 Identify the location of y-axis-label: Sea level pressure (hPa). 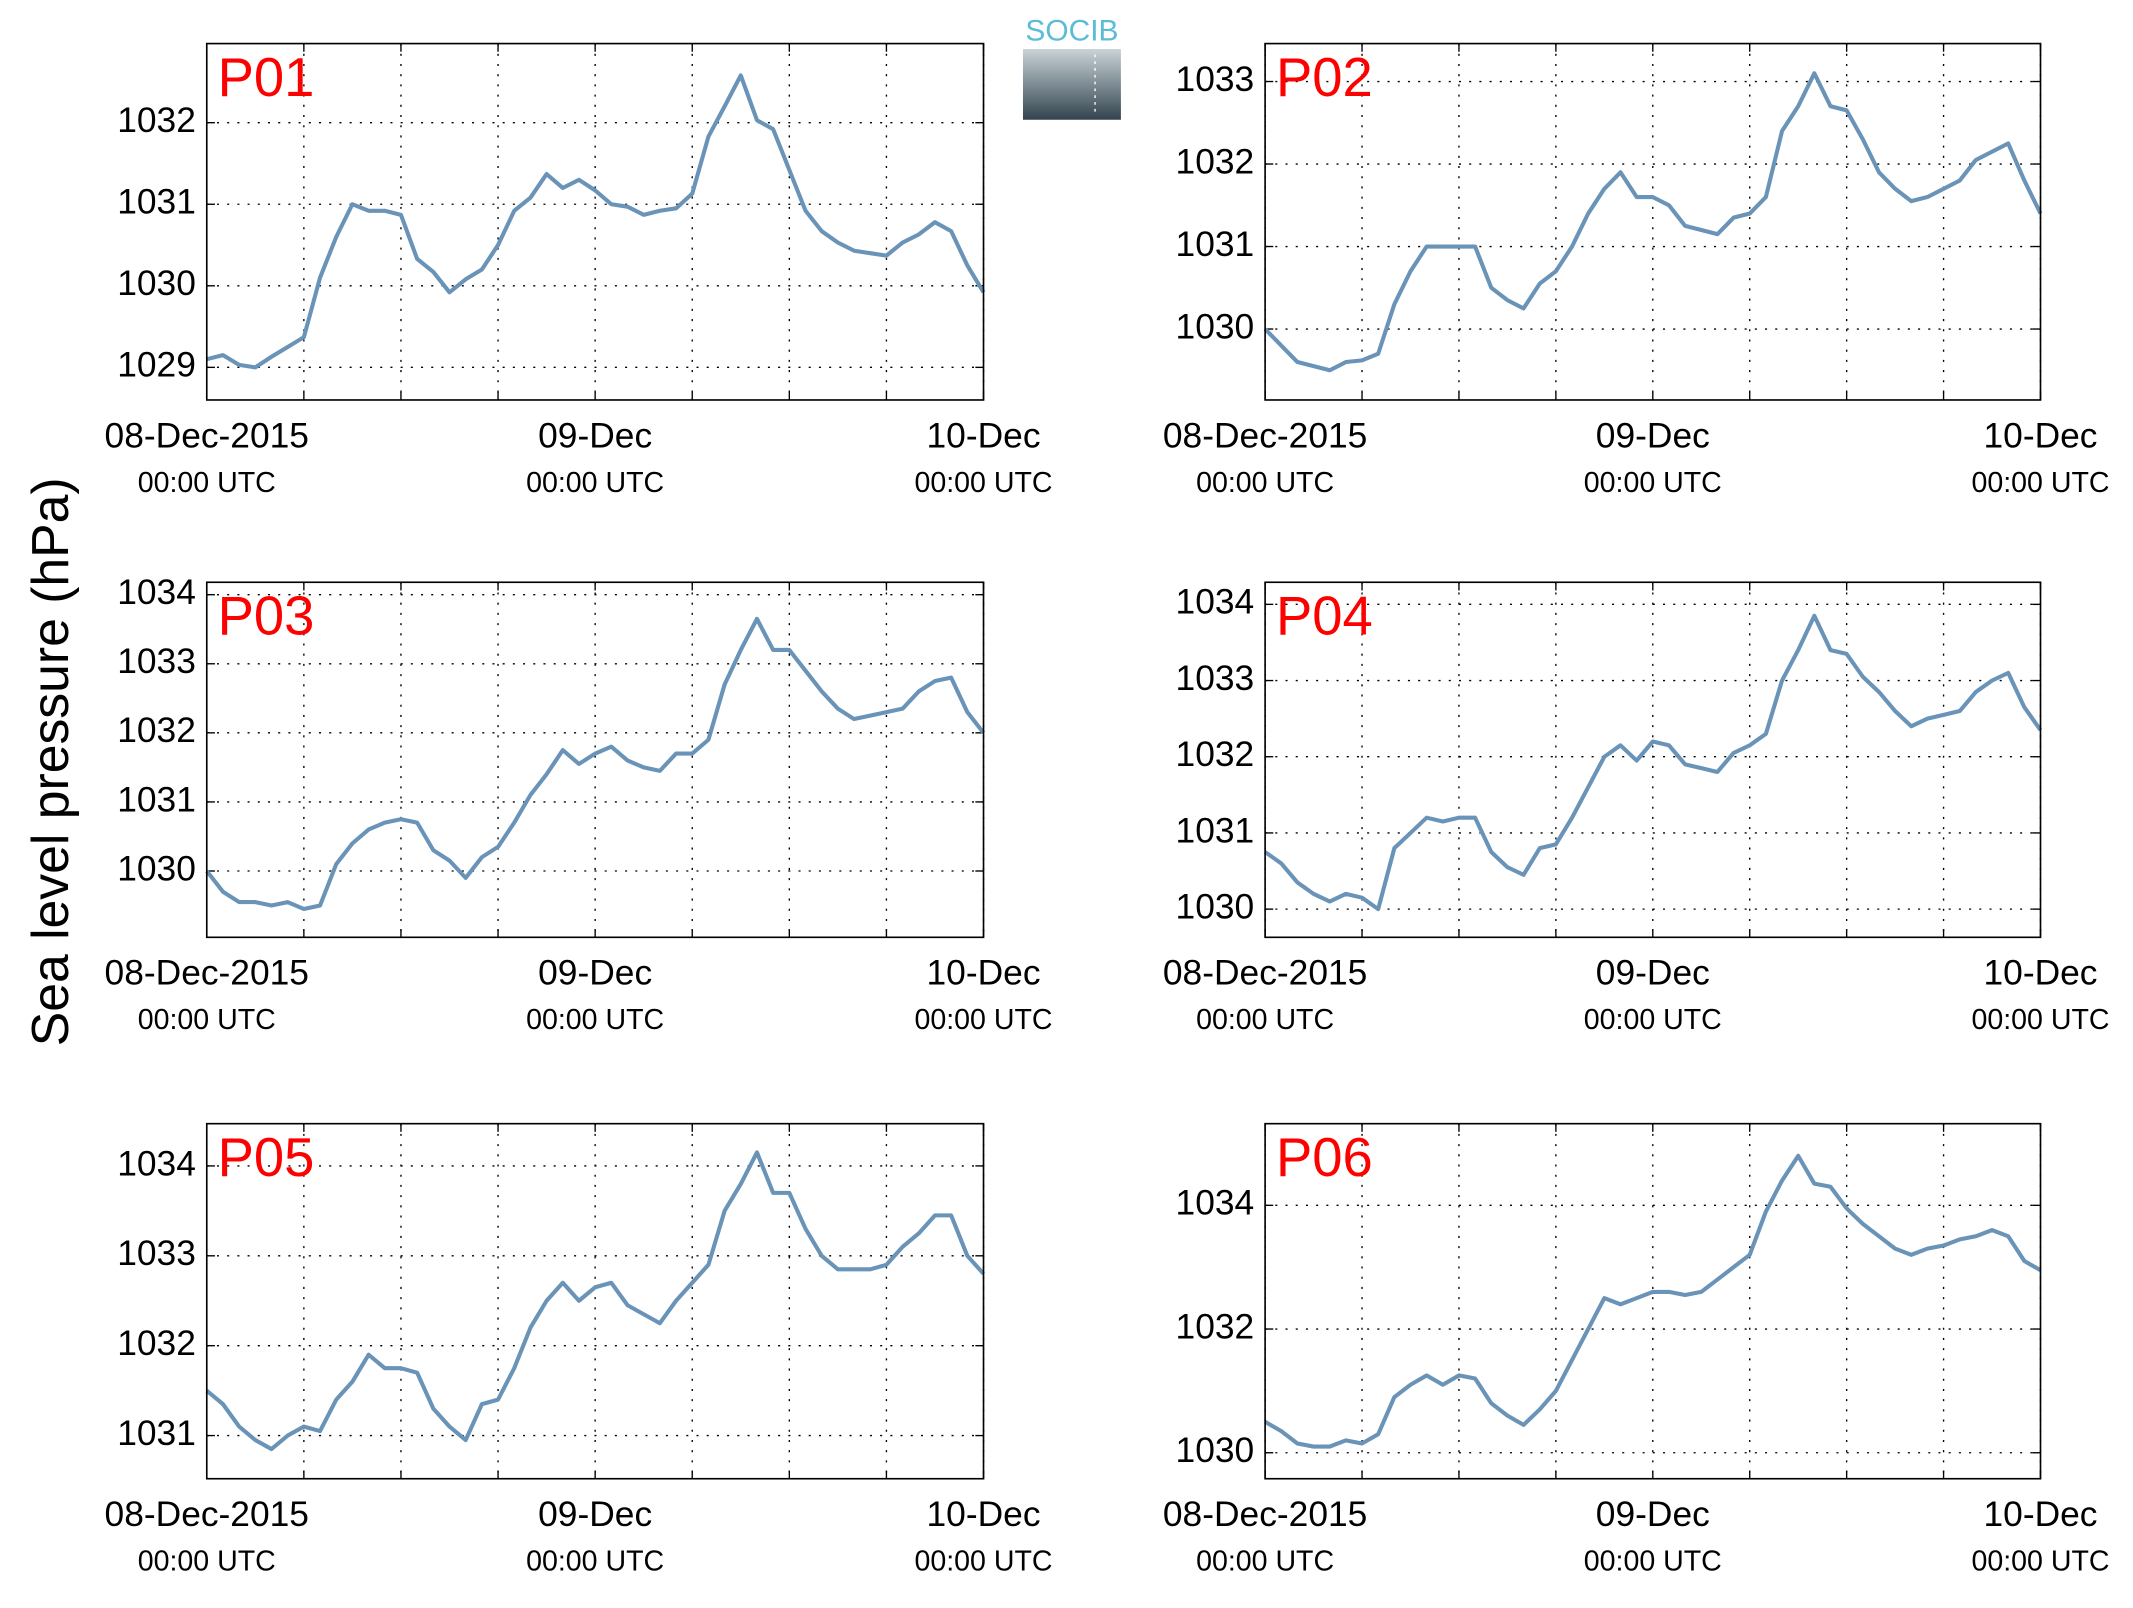
(50, 761).